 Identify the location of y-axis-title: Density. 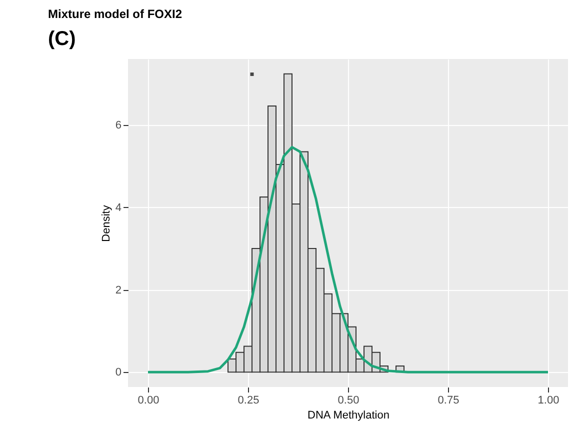
(106, 223).